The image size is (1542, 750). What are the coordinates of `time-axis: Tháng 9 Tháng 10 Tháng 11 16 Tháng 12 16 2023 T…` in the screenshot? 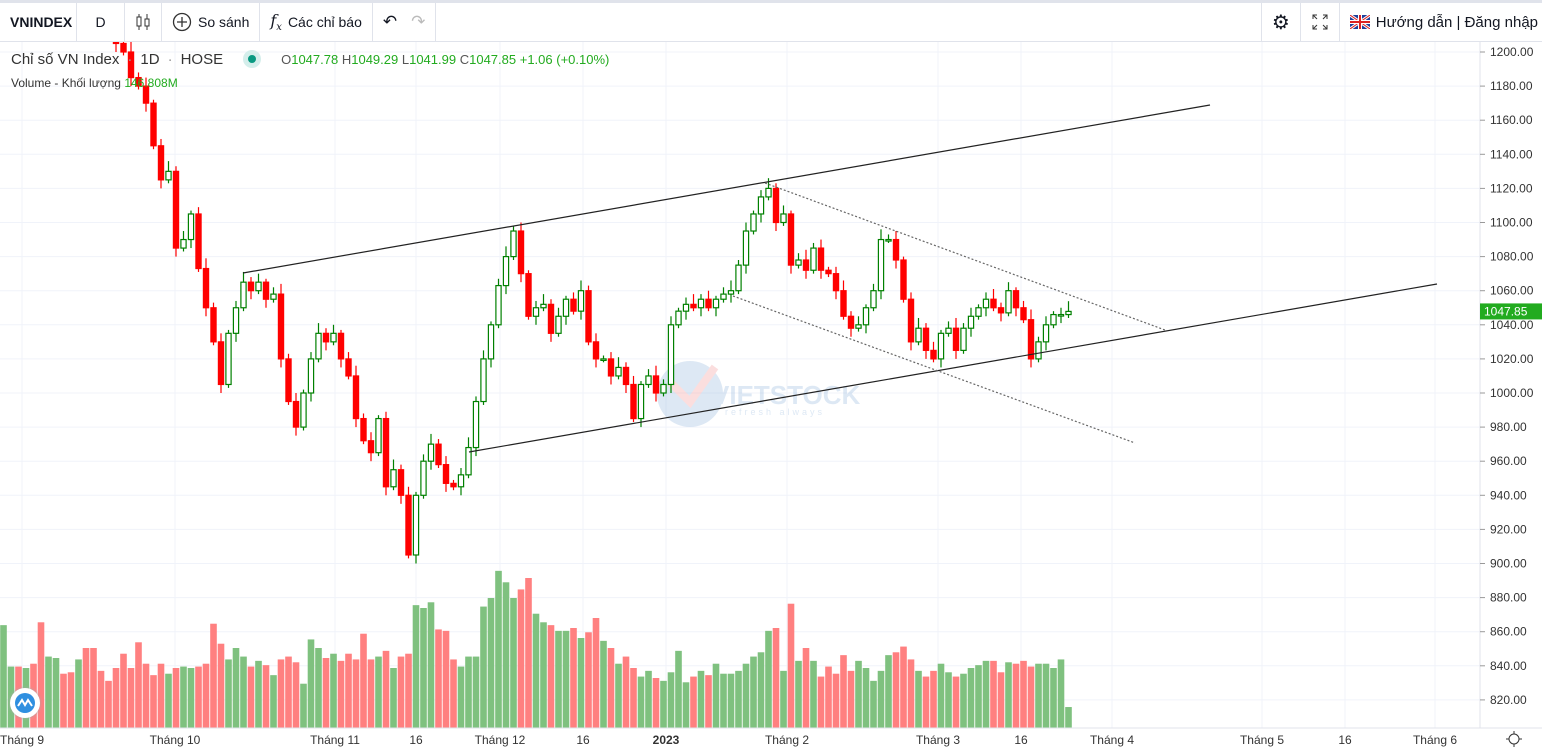 It's located at (728, 740).